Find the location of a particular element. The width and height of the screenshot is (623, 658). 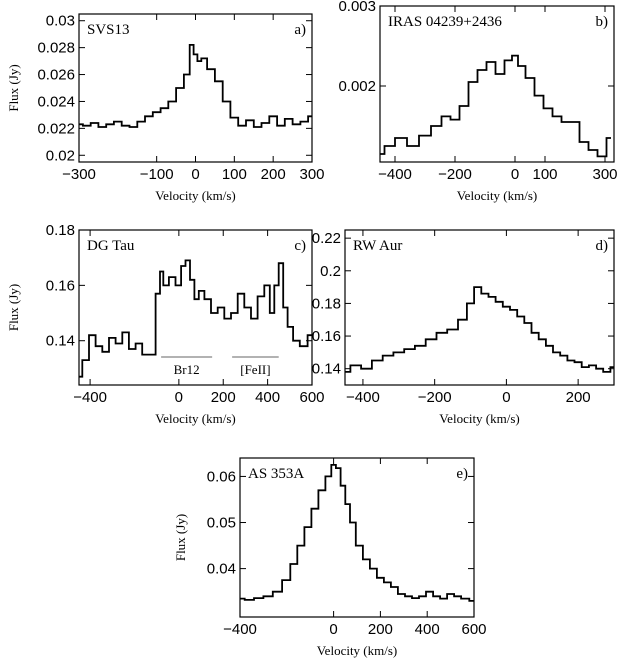

y-tick-label: 0.02 is located at coordinates (60, 155).